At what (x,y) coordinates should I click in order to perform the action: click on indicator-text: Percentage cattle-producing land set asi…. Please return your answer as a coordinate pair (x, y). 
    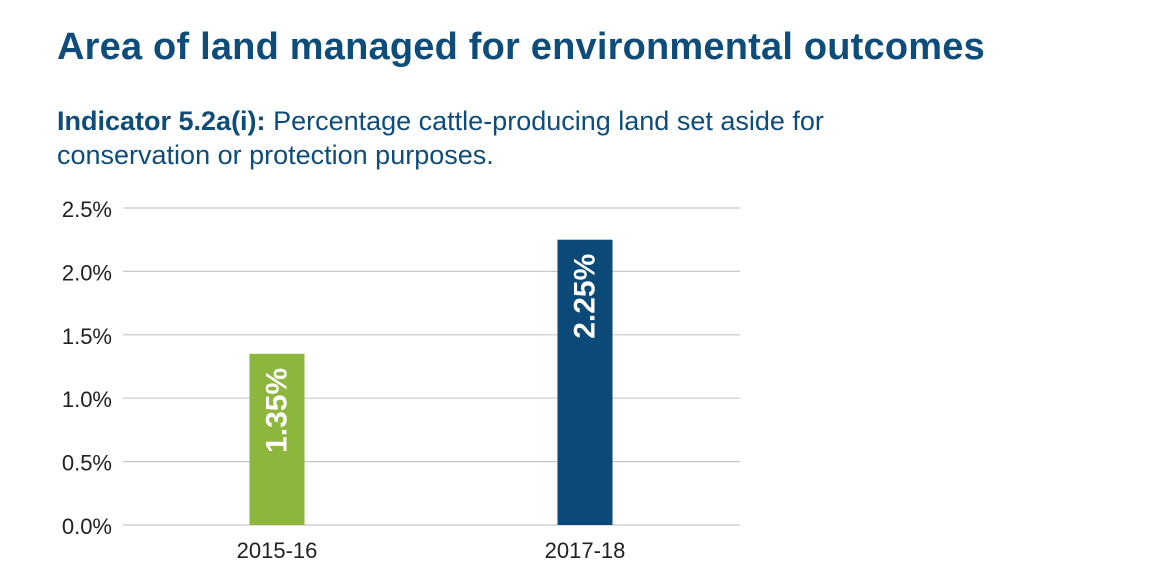
    Looking at the image, I should click on (440, 138).